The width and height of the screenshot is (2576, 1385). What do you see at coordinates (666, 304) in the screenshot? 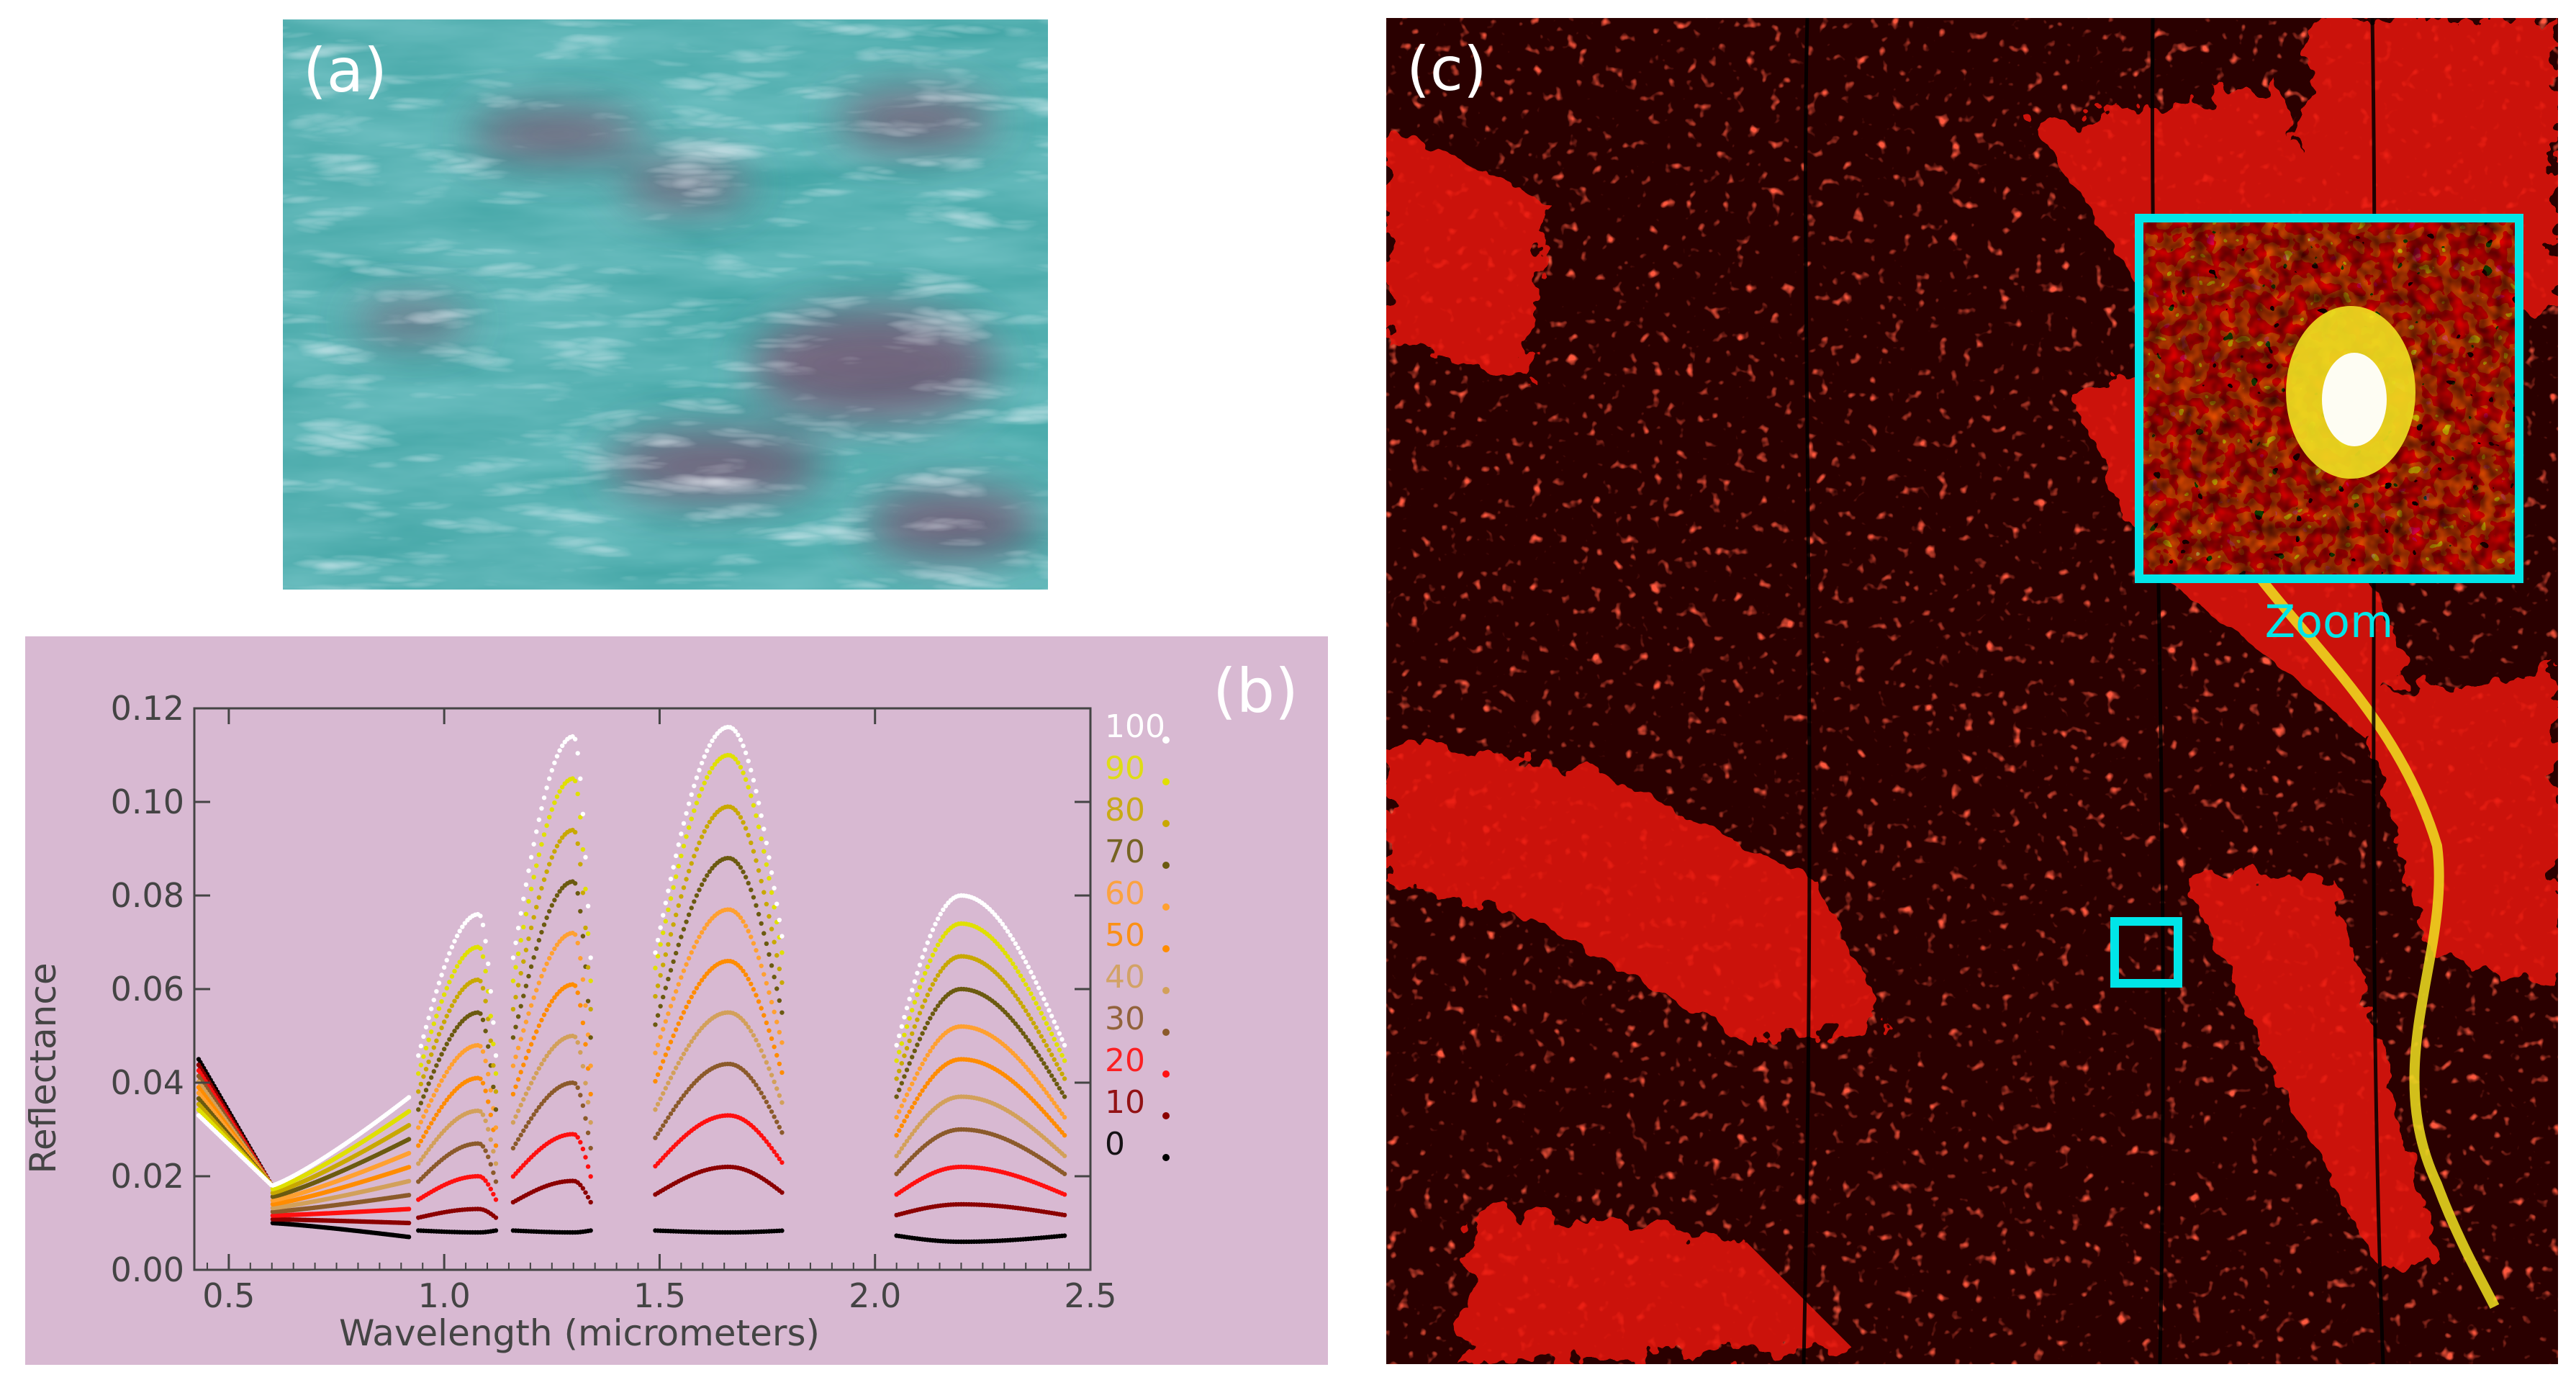
I see `ocean-photo-panel: (a)` at bounding box center [666, 304].